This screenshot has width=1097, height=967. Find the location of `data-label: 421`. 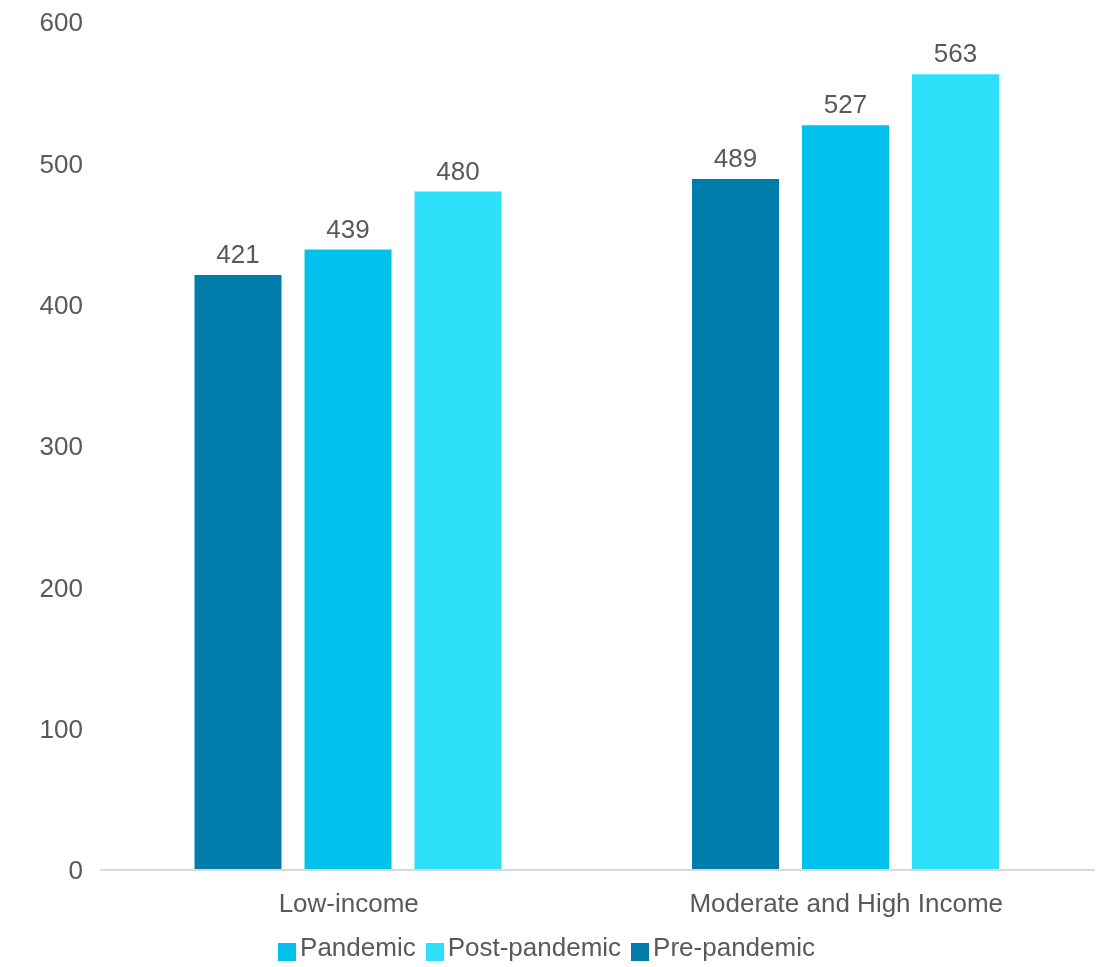

data-label: 421 is located at coordinates (238, 253).